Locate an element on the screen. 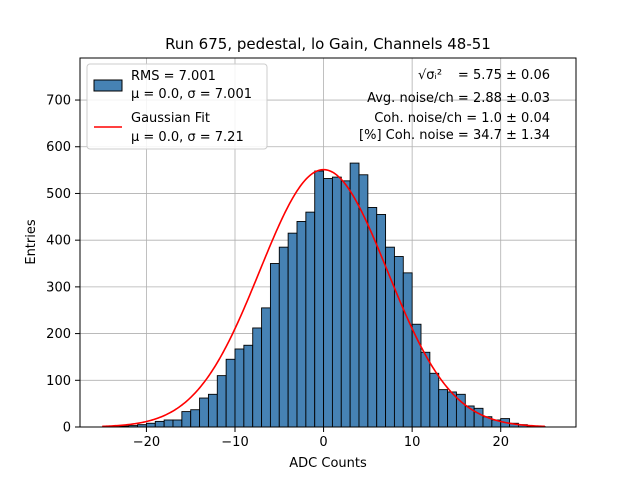 This screenshot has height=480, width=640. annotation-coh-noise: Coh. noise/ch = 1.0 ± 0.04 is located at coordinates (462, 118).